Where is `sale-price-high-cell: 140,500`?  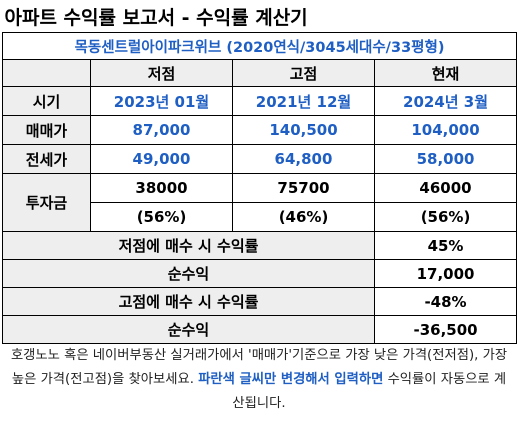
sale-price-high-cell: 140,500 is located at coordinates (303, 130).